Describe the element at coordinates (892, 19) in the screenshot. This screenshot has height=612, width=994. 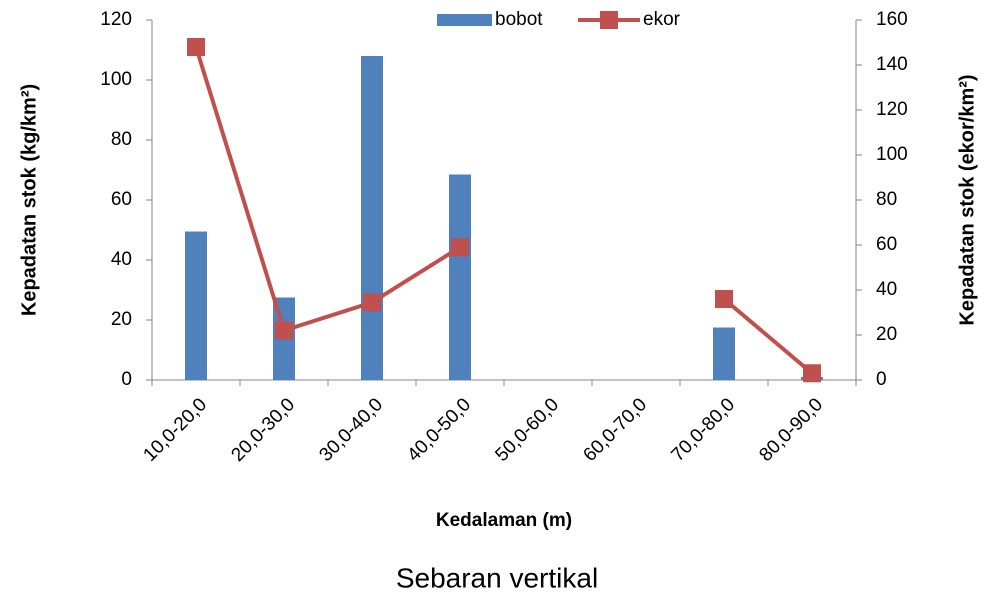
I see `y2-tick-label: 160` at that location.